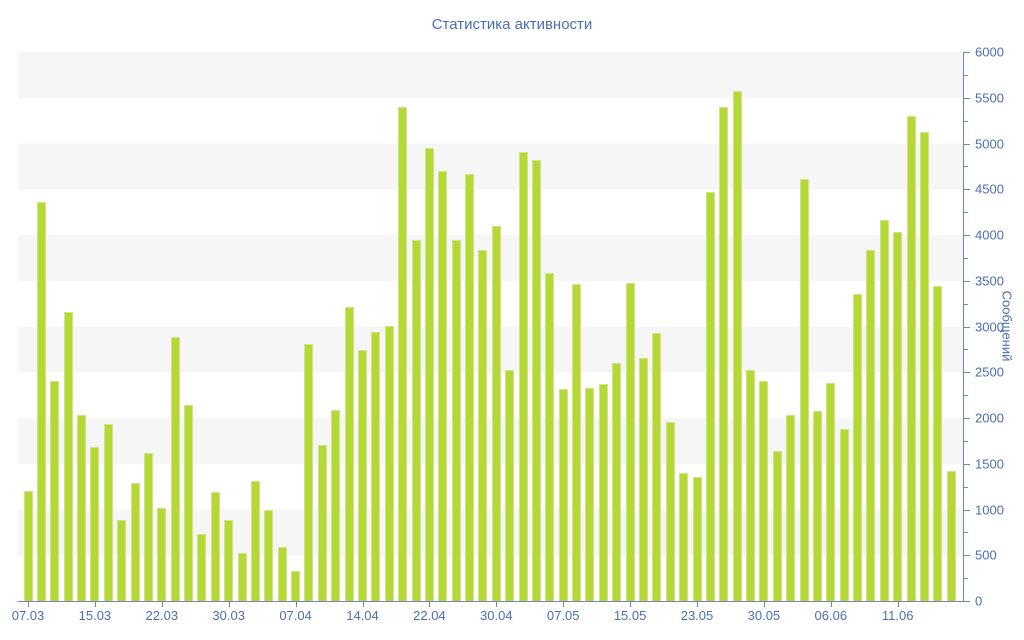 The height and width of the screenshot is (640, 1024). What do you see at coordinates (897, 615) in the screenshot?
I see `x-axis-tick-label: 11.06` at bounding box center [897, 615].